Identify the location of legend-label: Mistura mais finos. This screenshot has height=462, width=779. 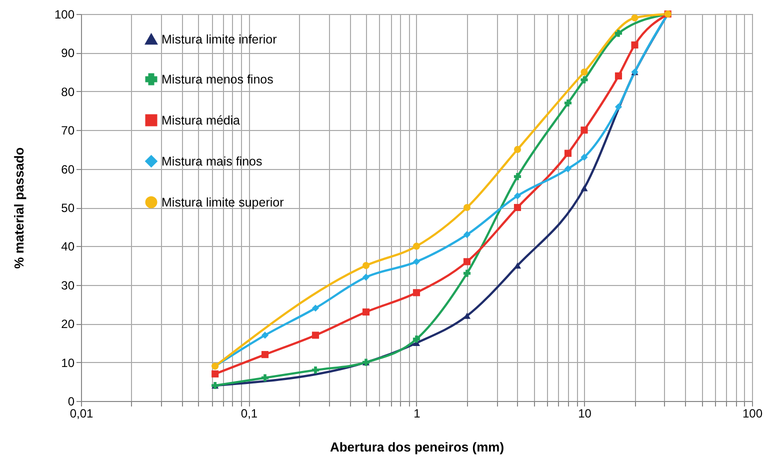
(212, 161).